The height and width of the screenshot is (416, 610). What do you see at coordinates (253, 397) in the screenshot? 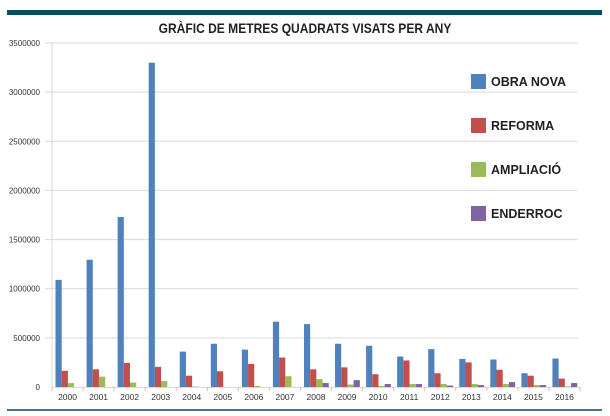
I see `x-tick-label: 2006` at bounding box center [253, 397].